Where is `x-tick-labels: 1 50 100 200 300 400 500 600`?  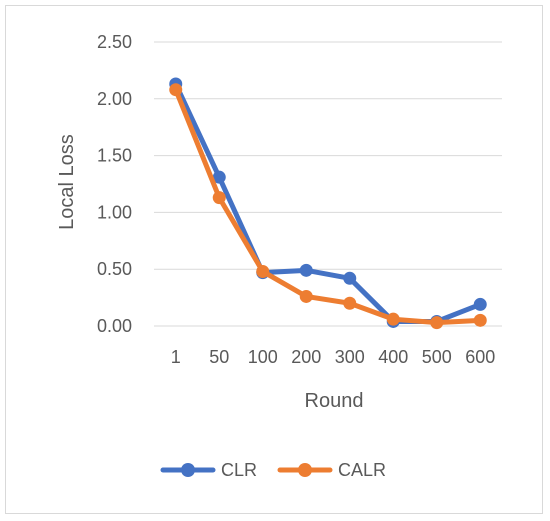
x-tick-labels: 1 50 100 200 300 400 500 600 is located at coordinates (333, 357).